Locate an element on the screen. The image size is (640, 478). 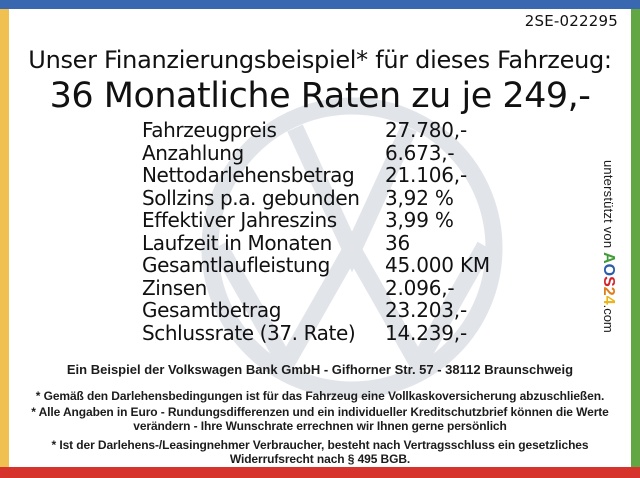
finance-row-label: Fahrzeugpreis is located at coordinates (209, 130).